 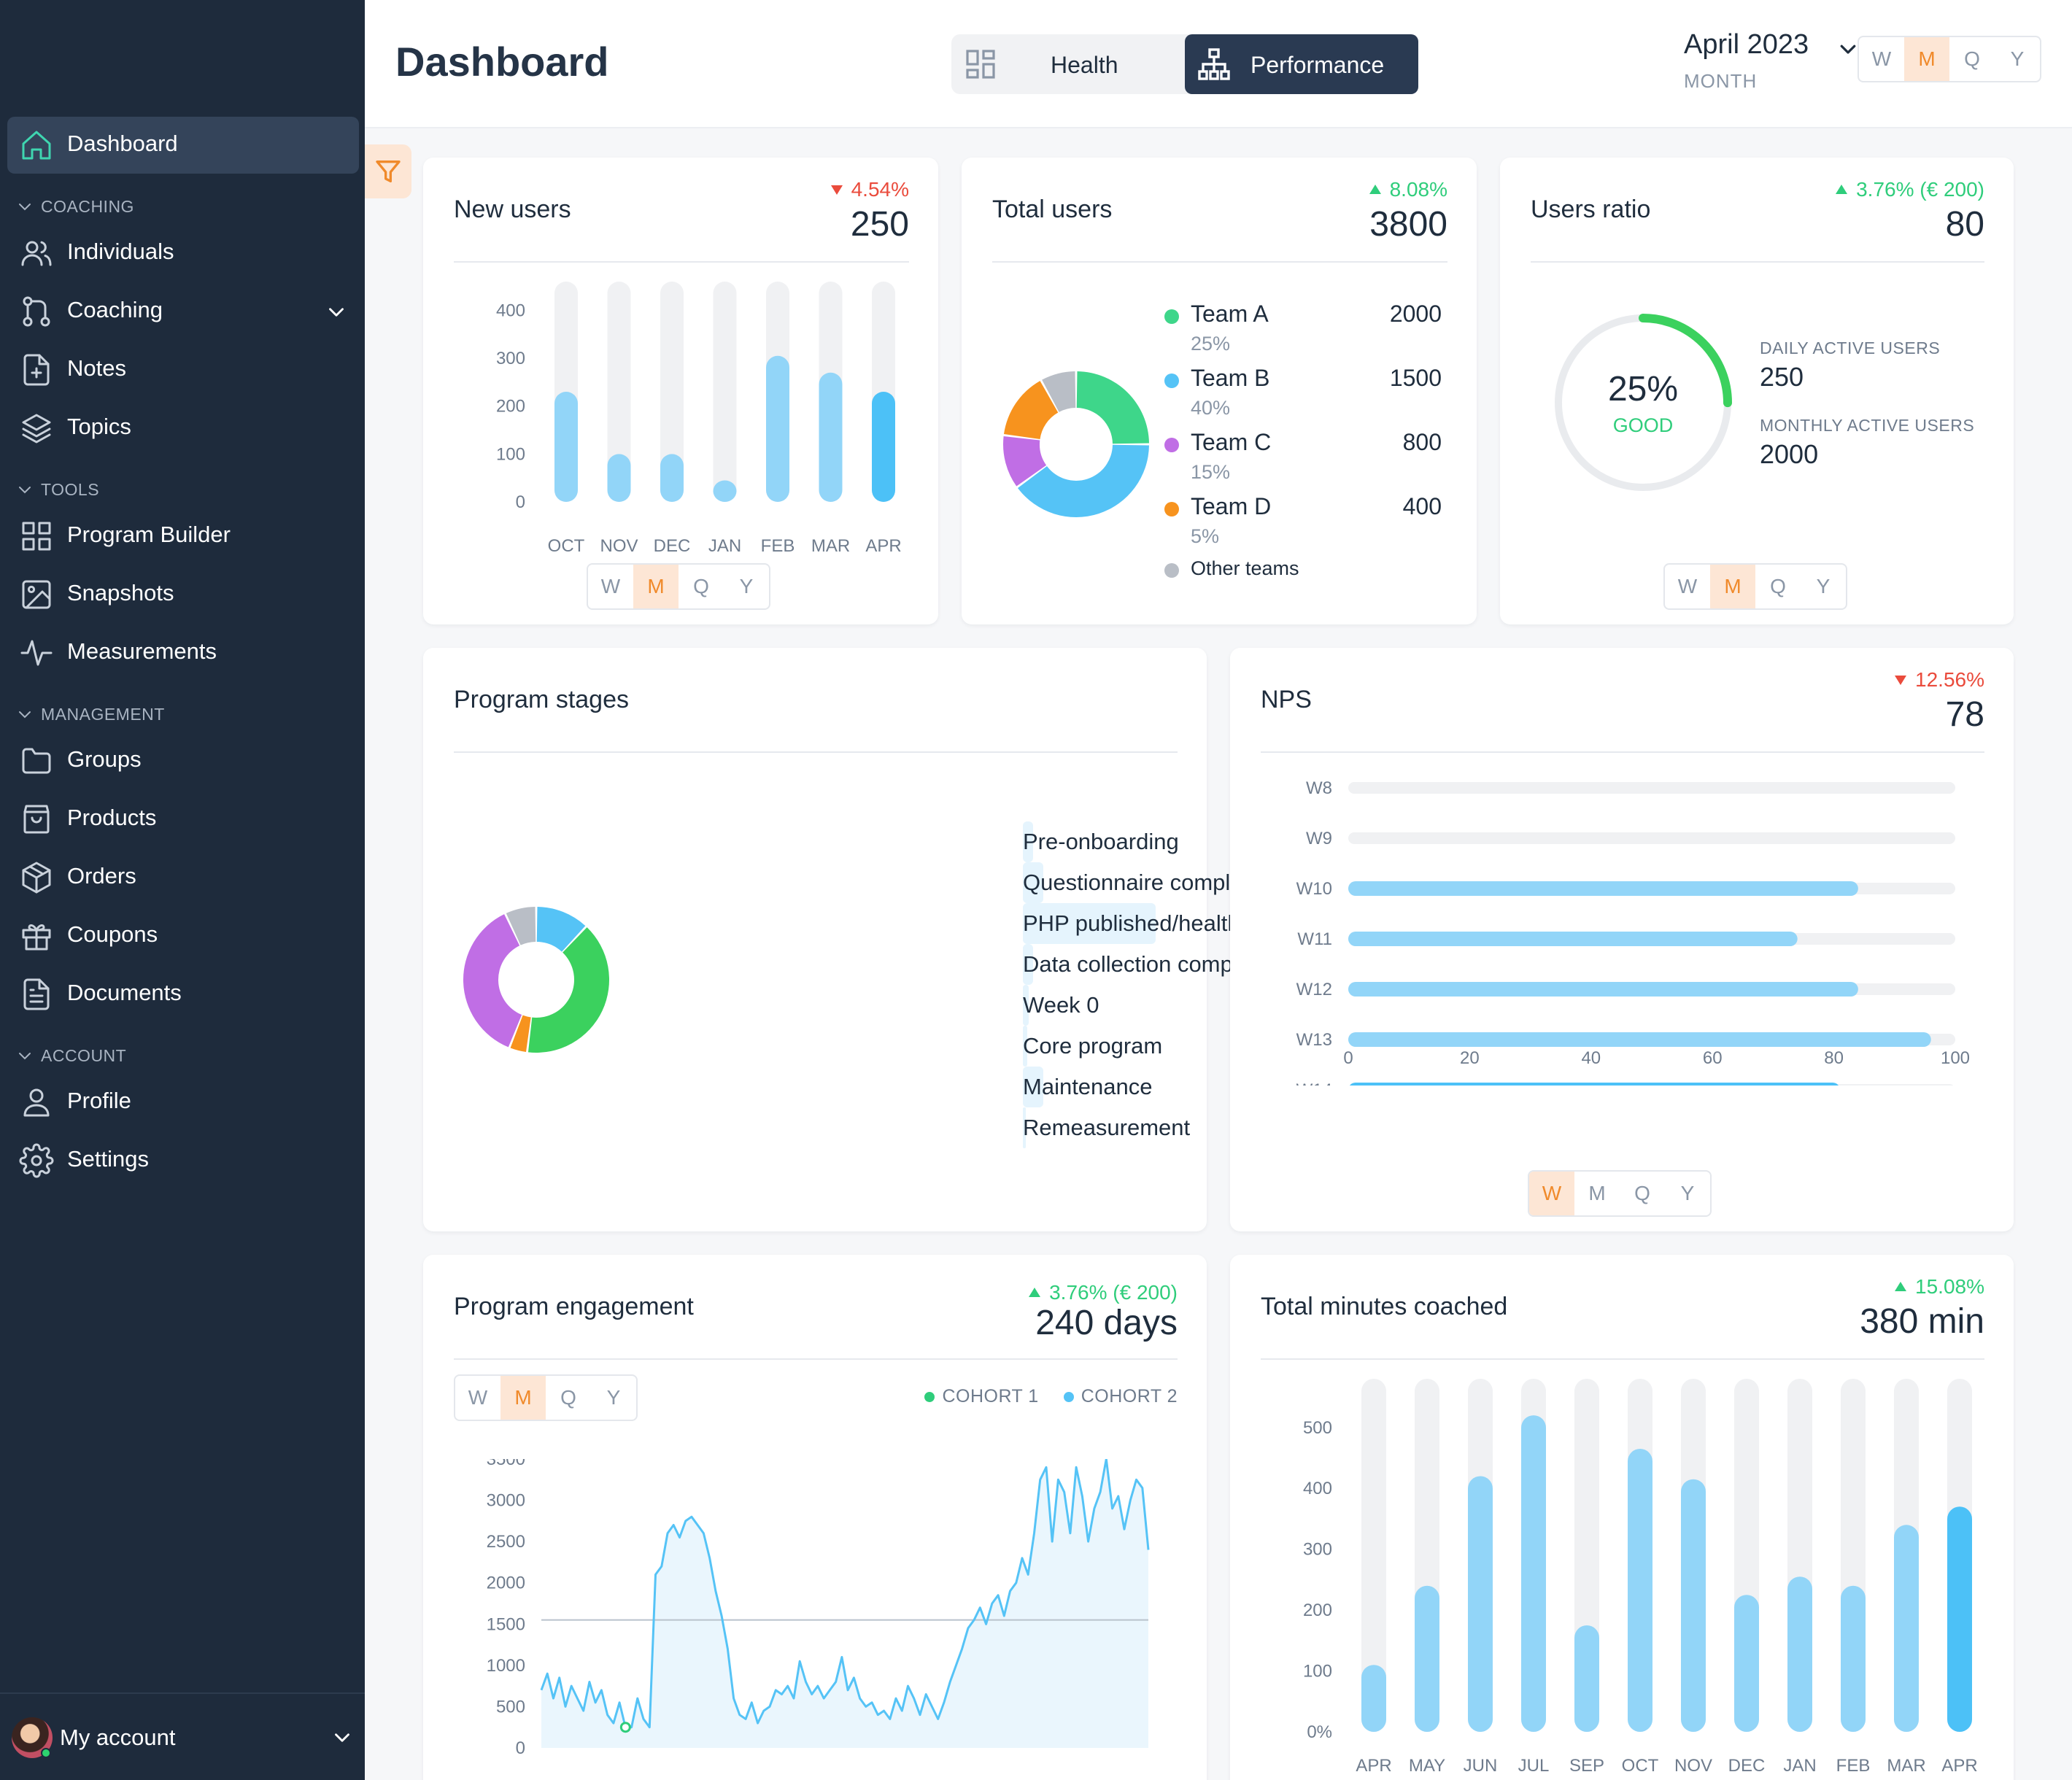 What do you see at coordinates (1408, 225) in the screenshot?
I see `card-value: 3800` at bounding box center [1408, 225].